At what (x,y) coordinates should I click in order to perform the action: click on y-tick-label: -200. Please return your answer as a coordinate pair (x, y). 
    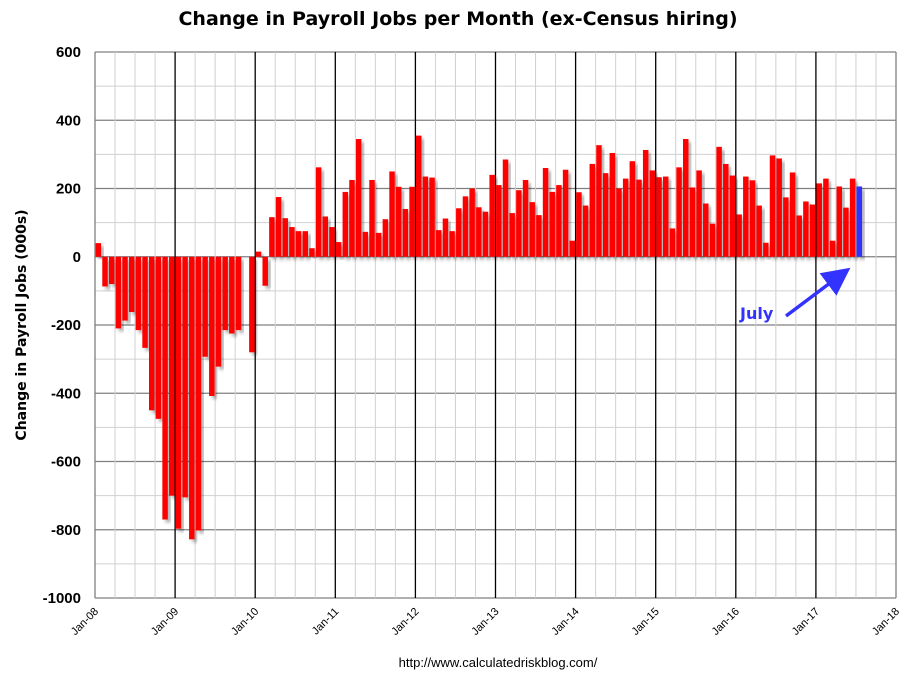
    Looking at the image, I should click on (66, 325).